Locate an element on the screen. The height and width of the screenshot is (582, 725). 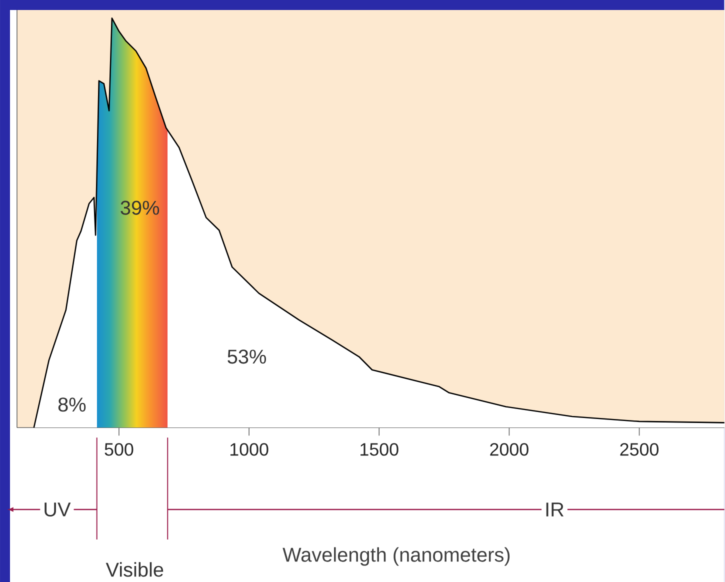
x-tick-label: 2000 is located at coordinates (509, 449).